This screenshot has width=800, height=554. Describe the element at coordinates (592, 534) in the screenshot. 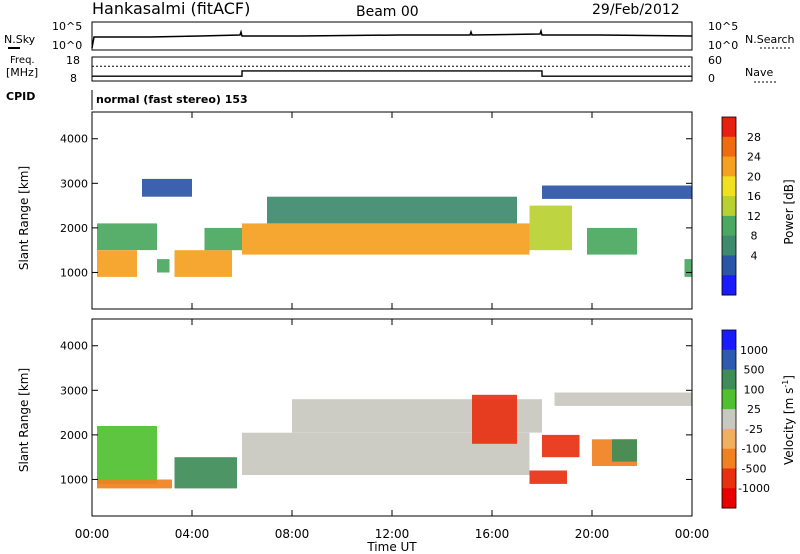

I see `x-tick-label: 20:00` at that location.